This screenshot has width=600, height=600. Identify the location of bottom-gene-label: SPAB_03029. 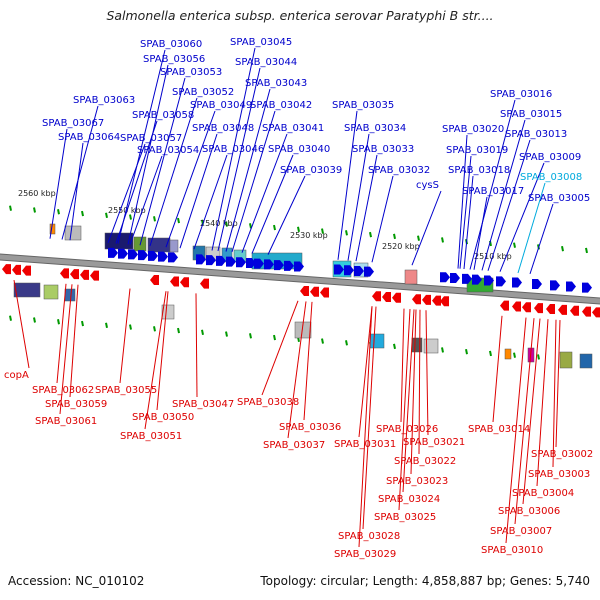
(365, 554).